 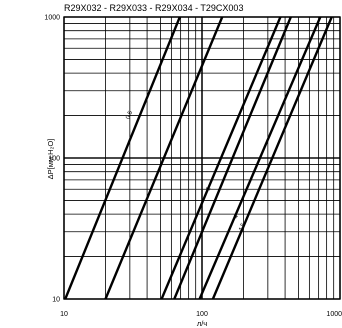 What do you see at coordinates (56, 300) in the screenshot?
I see `y-tick-label: 10` at bounding box center [56, 300].